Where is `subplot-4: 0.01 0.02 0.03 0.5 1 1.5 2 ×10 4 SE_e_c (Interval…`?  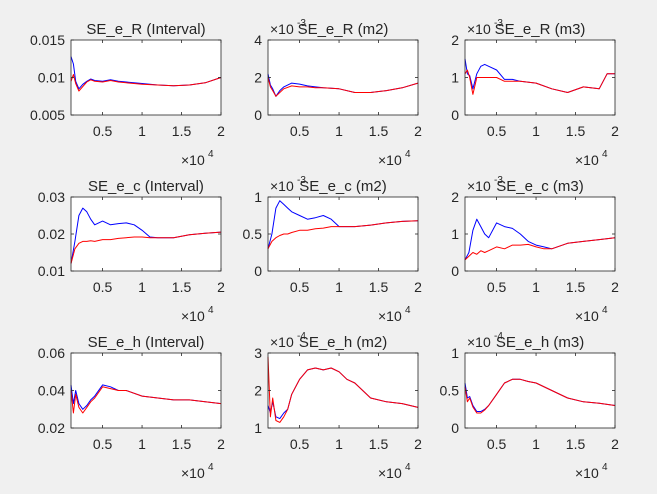 subplot-4: 0.01 0.02 0.03 0.5 1 1.5 2 ×10 4 SE_e_c (Interval… is located at coordinates (131, 251).